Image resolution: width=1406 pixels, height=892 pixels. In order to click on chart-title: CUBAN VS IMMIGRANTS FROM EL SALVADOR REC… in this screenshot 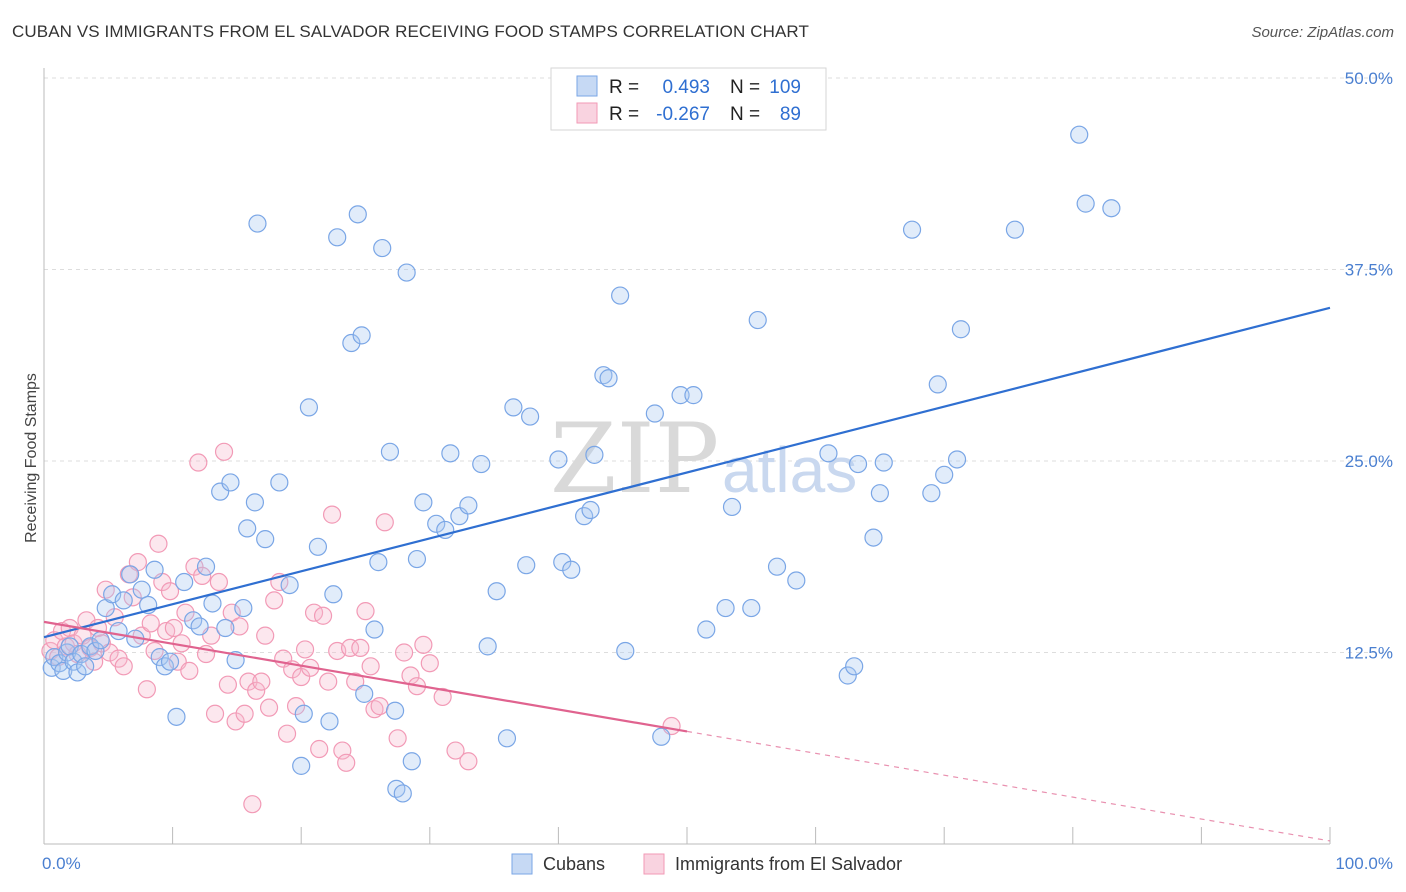, I will do `click(410, 31)`.